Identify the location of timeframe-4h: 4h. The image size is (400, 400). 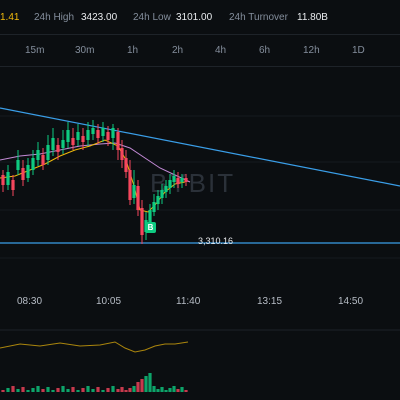
(221, 50).